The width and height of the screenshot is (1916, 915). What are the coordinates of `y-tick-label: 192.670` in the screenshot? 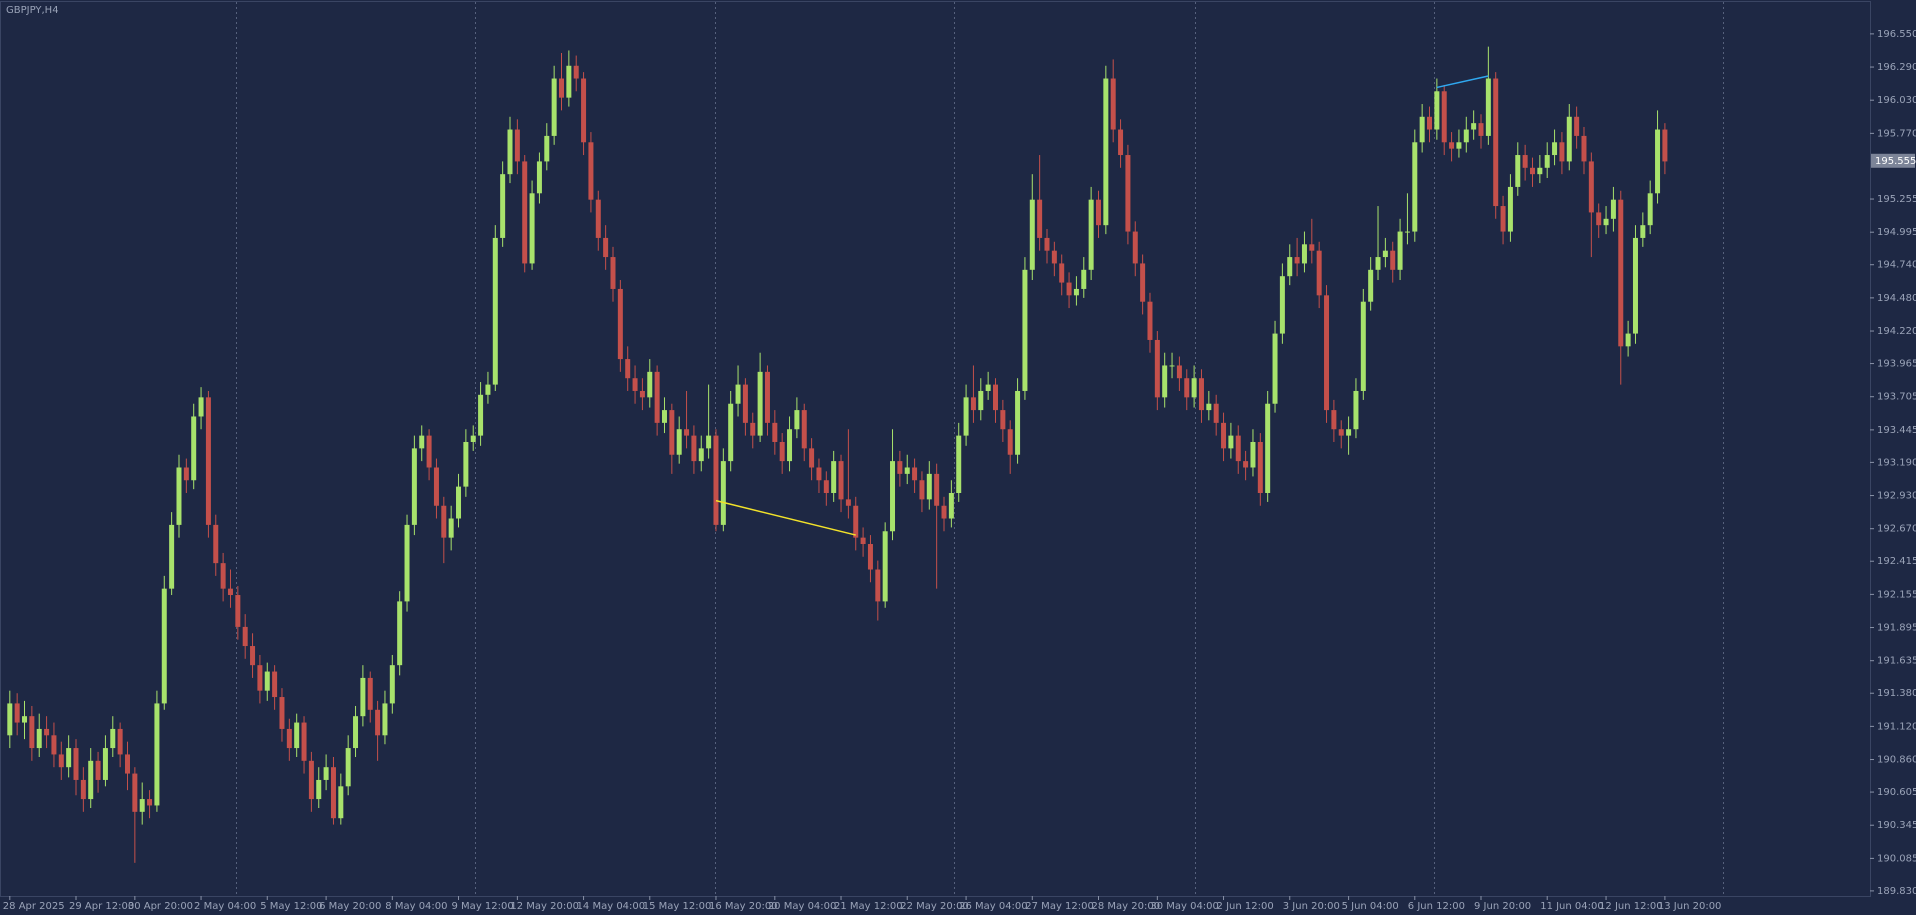 It's located at (1896, 529).